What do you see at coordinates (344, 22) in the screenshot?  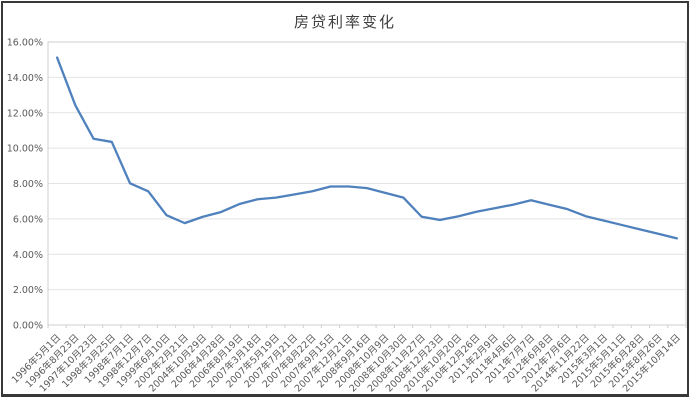 I see `chart-title: 房贷利率变化` at bounding box center [344, 22].